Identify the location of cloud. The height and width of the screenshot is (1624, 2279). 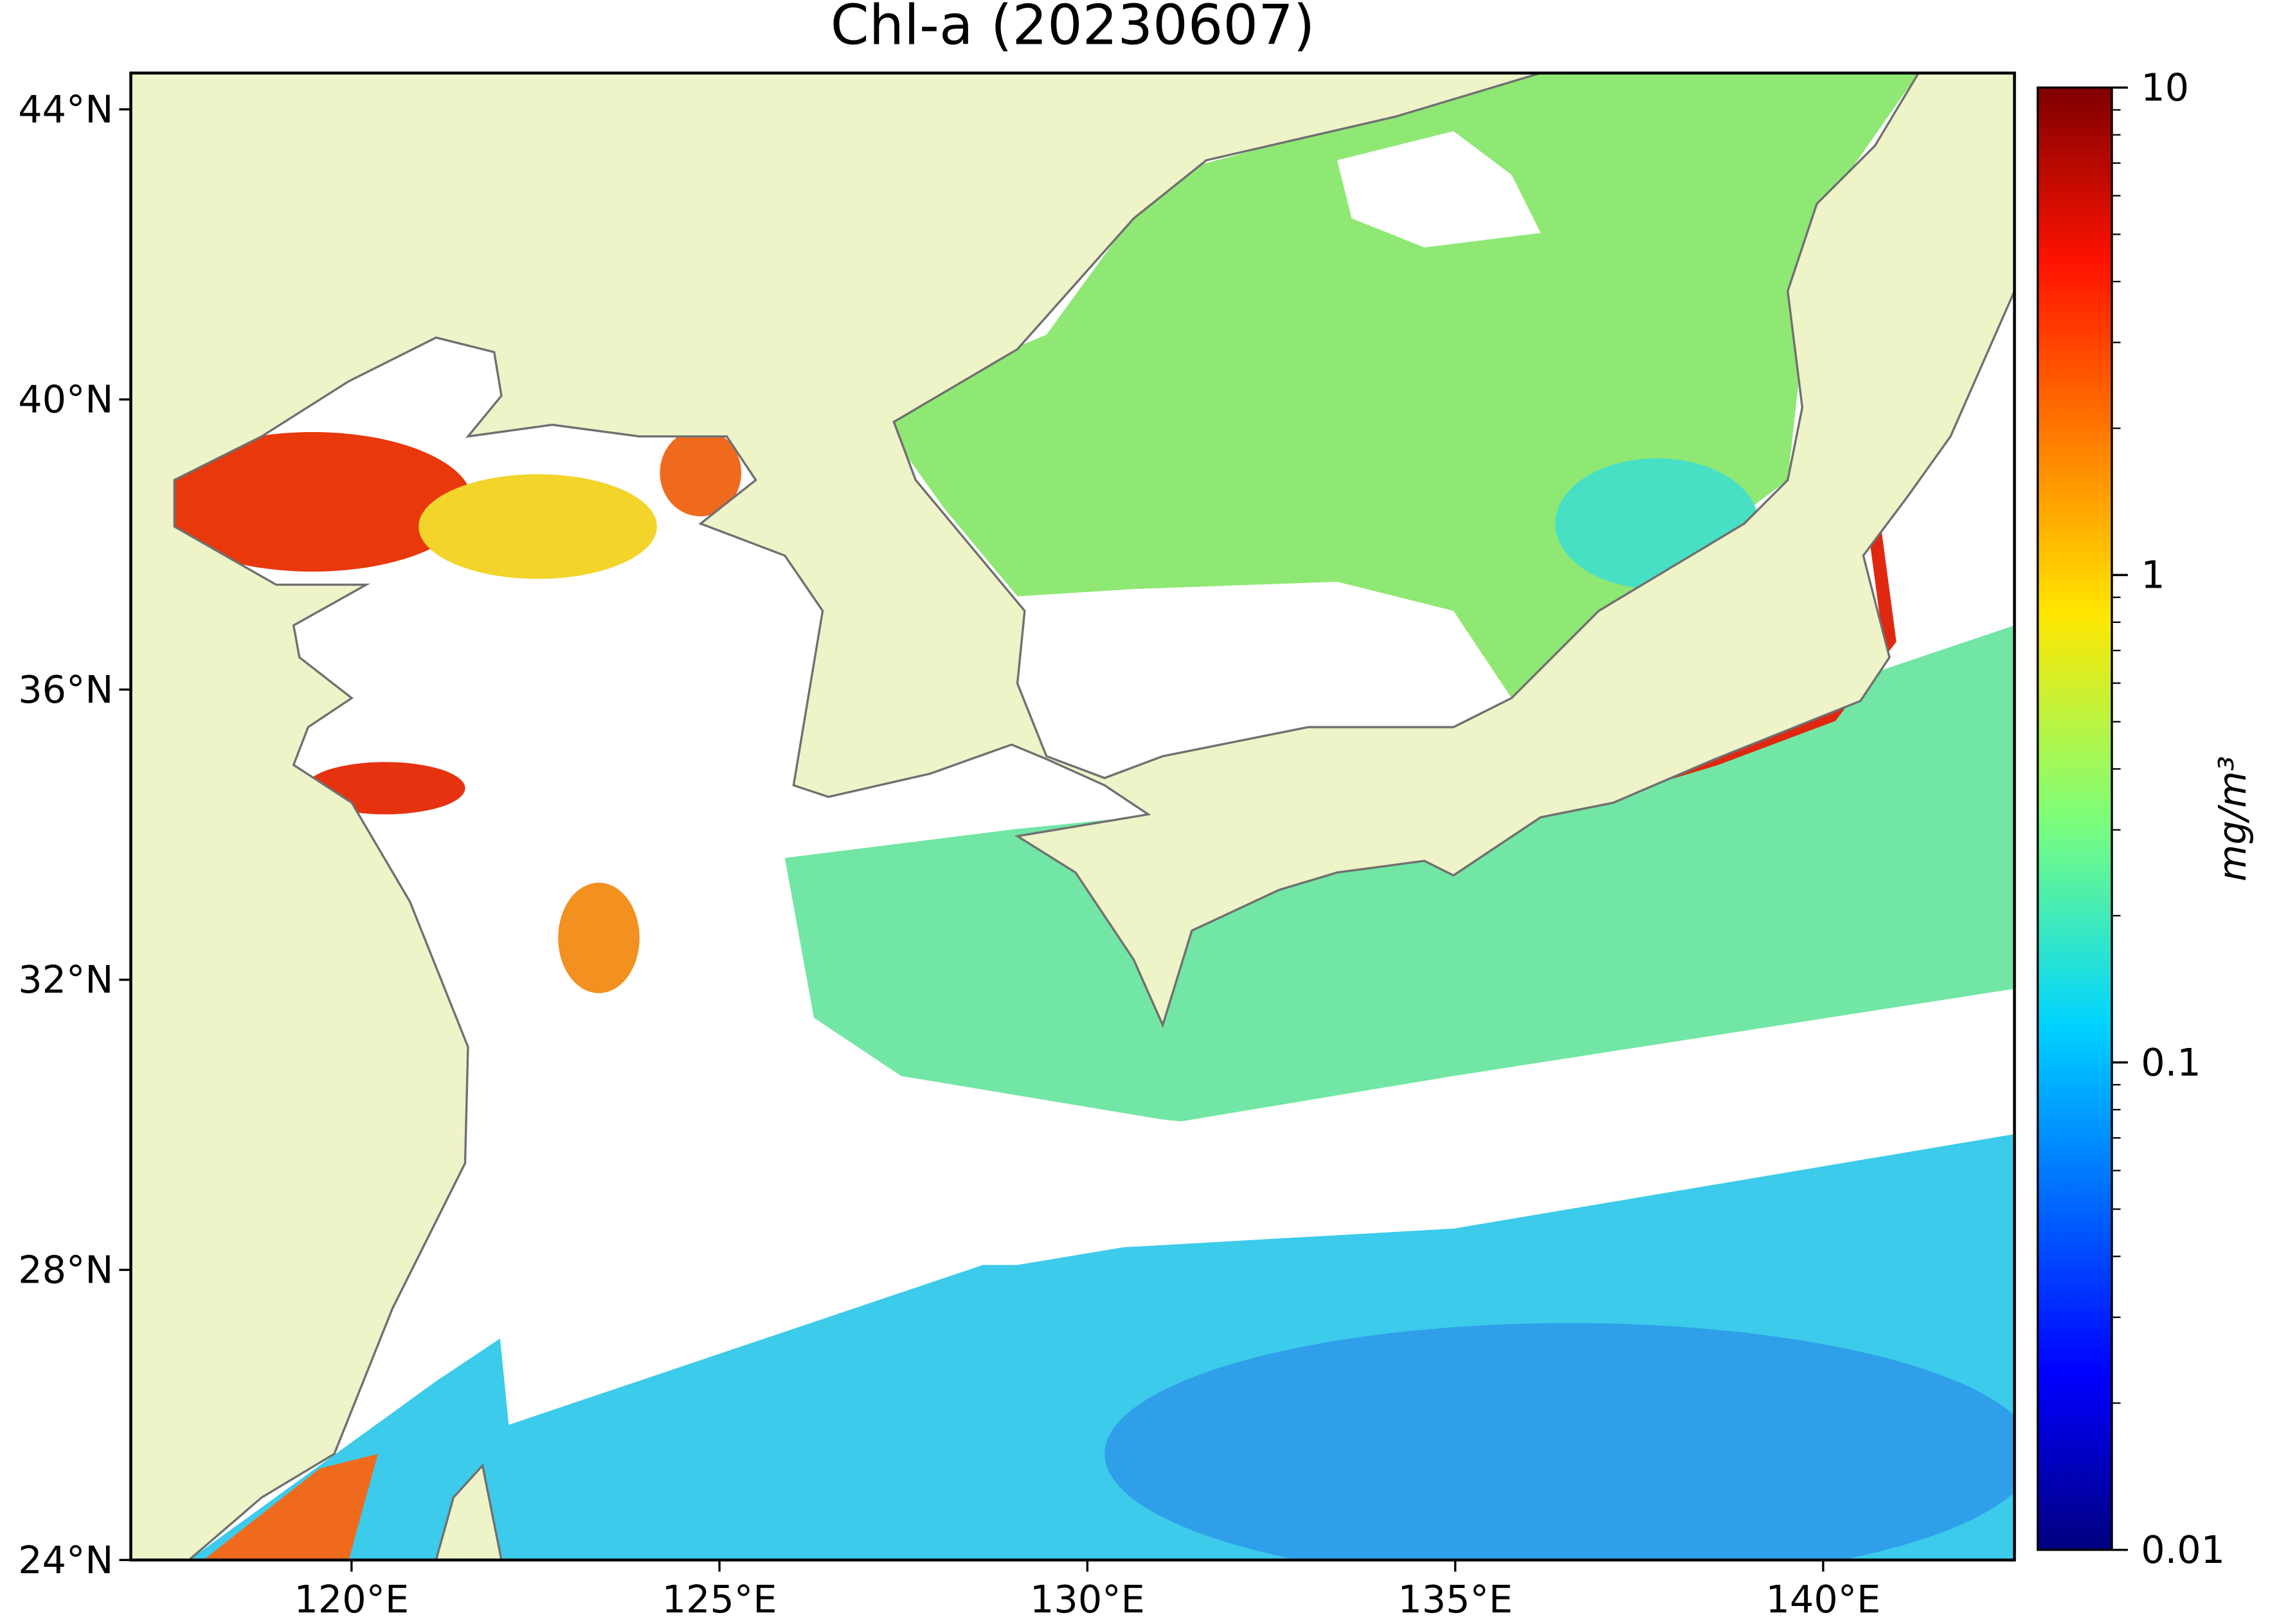
(1439, 189).